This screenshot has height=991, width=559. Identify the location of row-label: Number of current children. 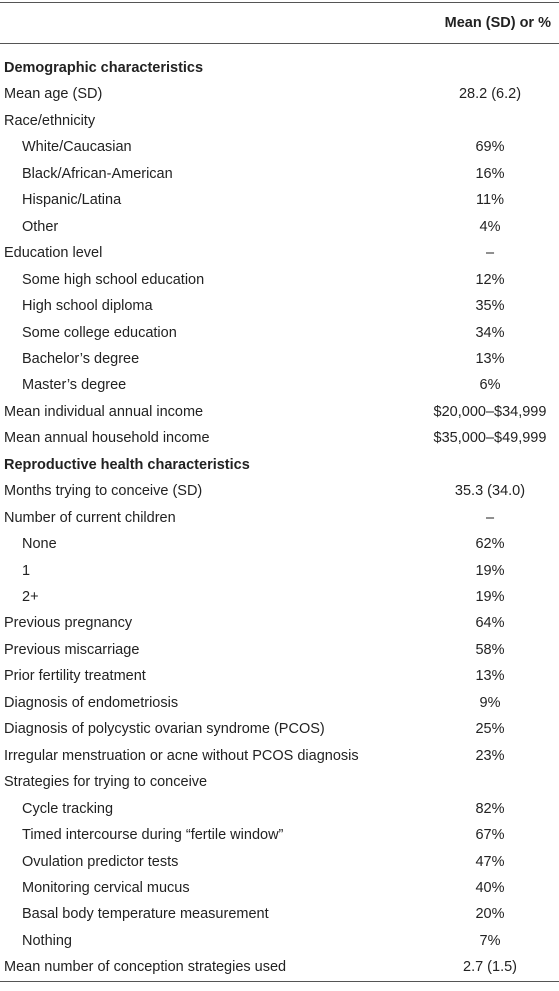
(90, 517).